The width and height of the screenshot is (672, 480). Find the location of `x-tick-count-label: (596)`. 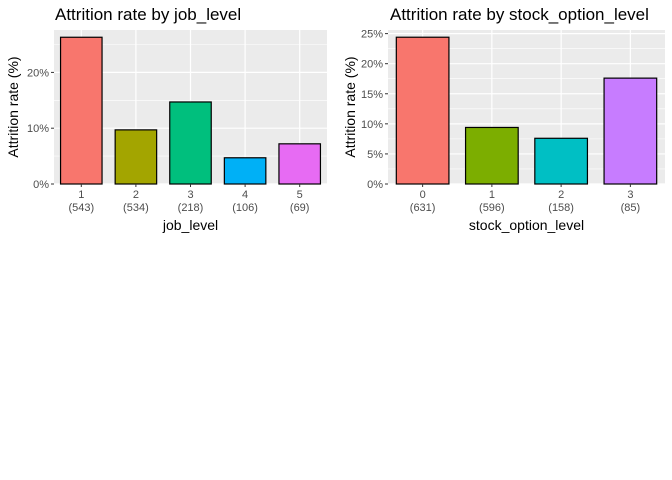

x-tick-count-label: (596) is located at coordinates (492, 208).